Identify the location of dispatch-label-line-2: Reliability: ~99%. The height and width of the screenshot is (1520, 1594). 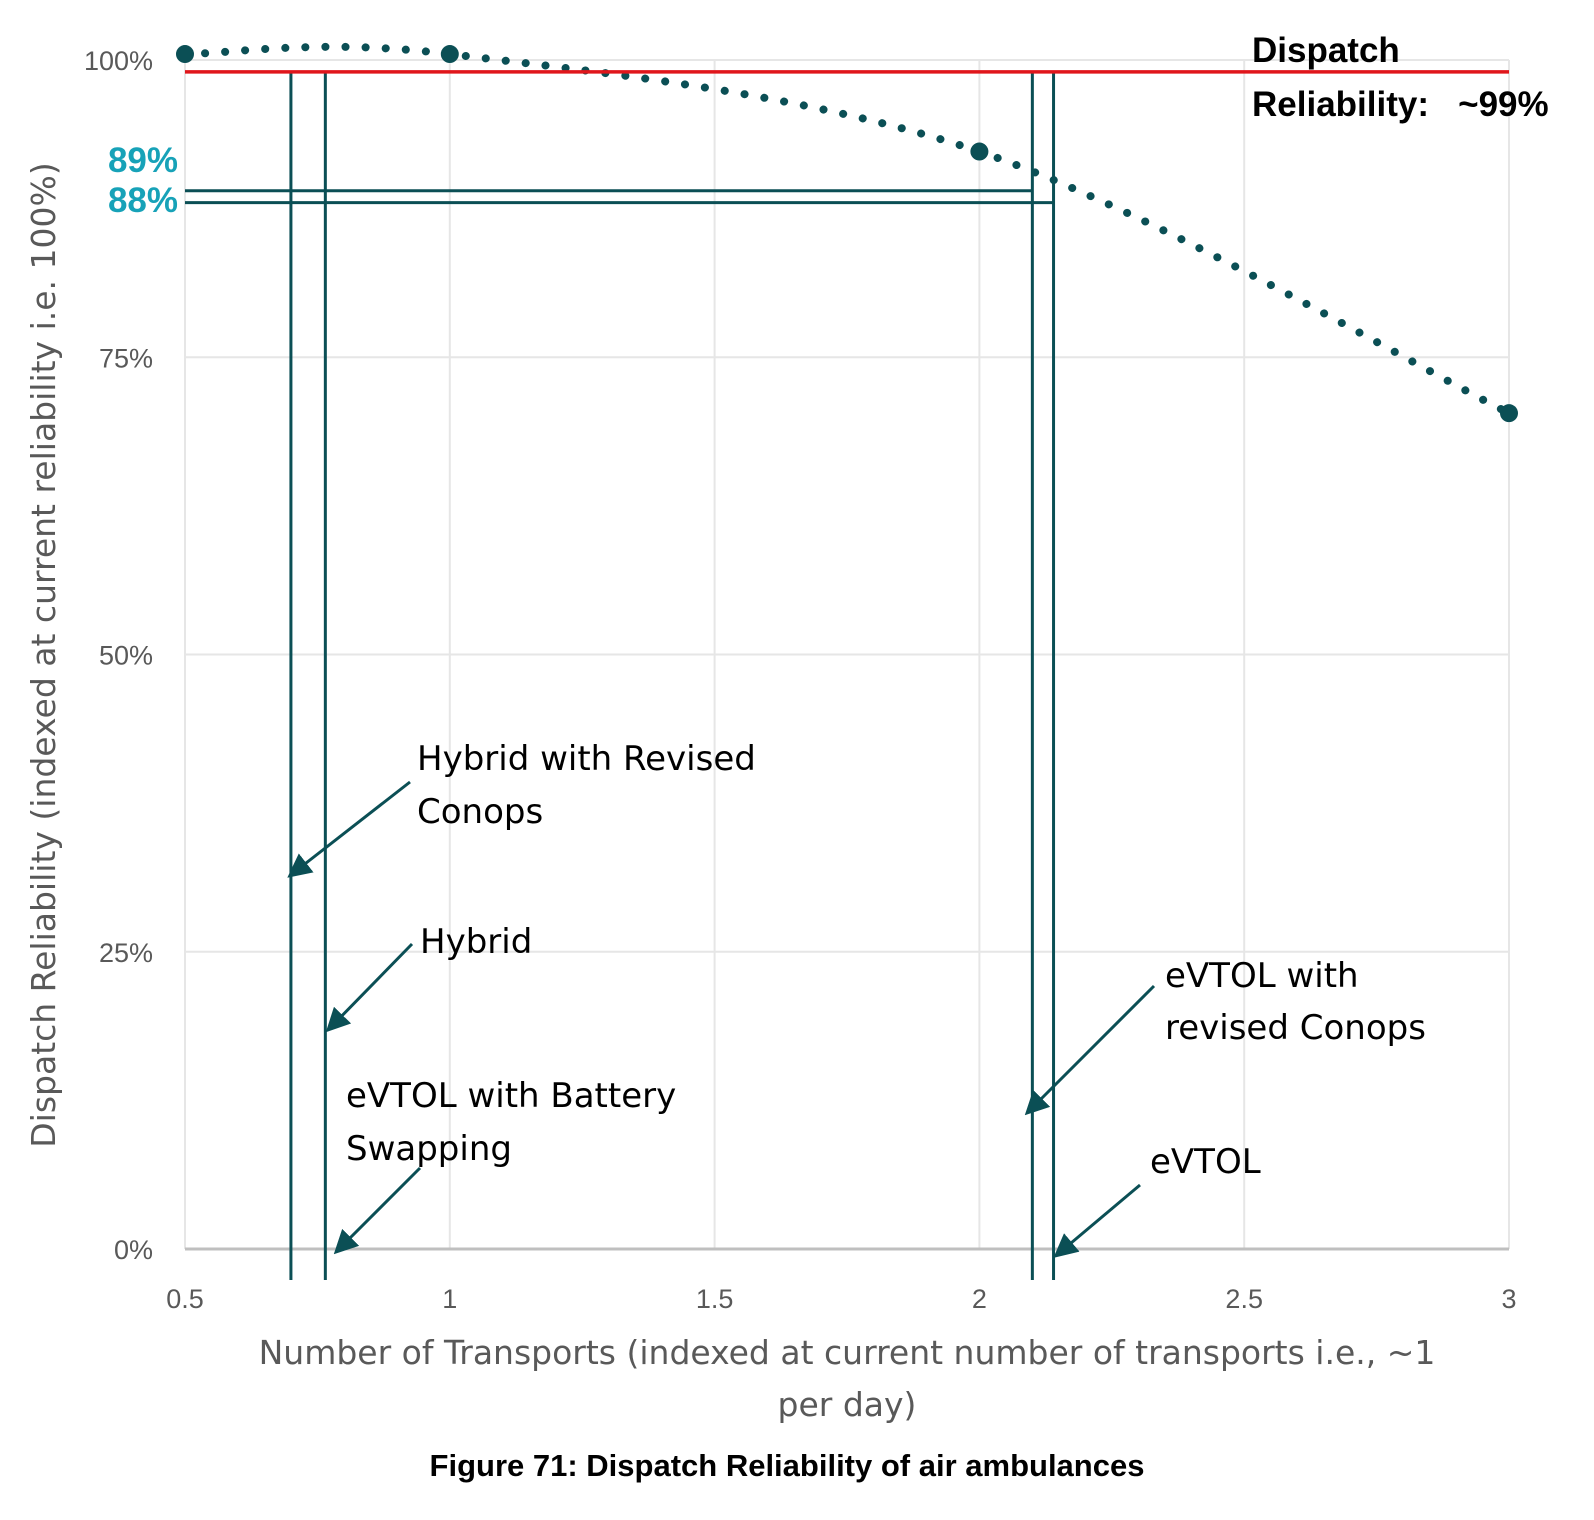
(1400, 104).